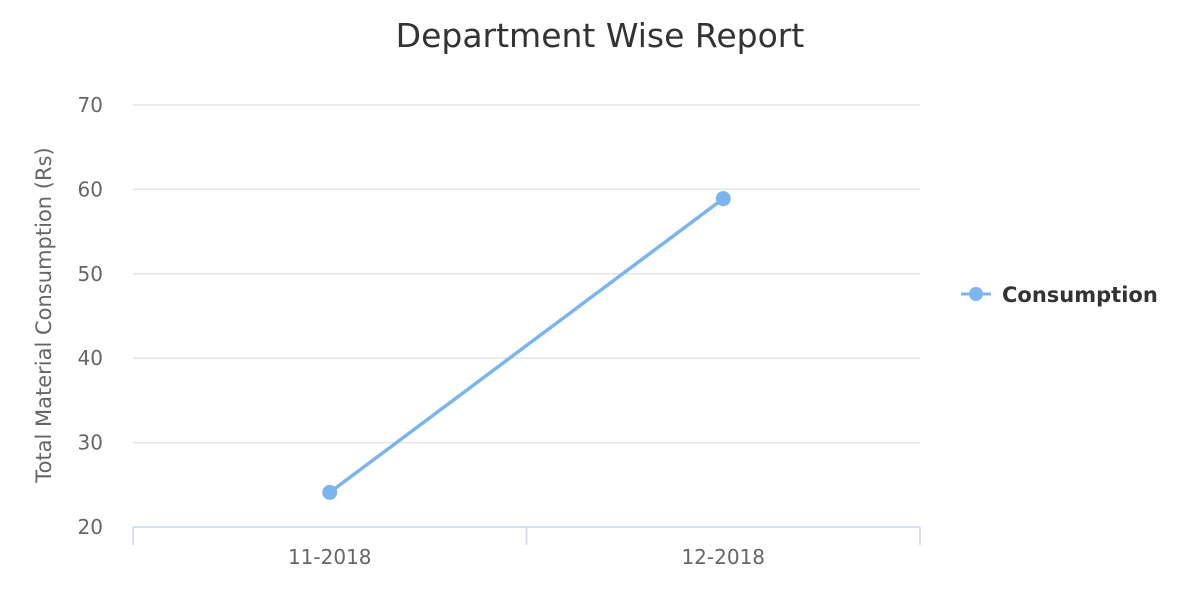  I want to click on data-point-12-2018, so click(723, 199).